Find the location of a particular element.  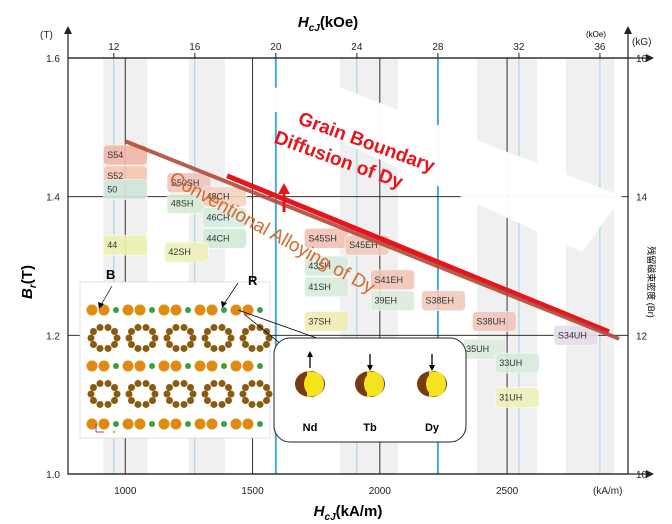

top-tick-label: 16 is located at coordinates (195, 47).